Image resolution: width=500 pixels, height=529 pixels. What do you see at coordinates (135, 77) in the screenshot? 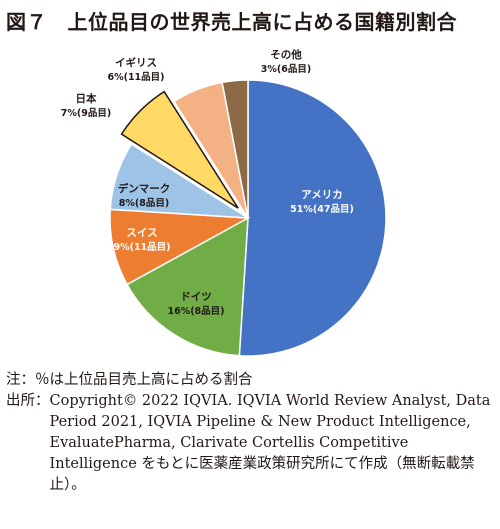
I see `slice-value-label: 6%(11品目)` at bounding box center [135, 77].